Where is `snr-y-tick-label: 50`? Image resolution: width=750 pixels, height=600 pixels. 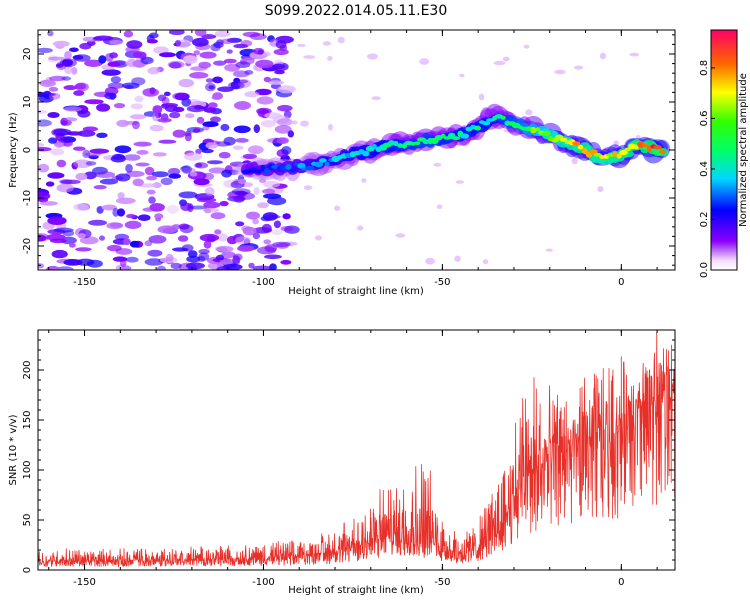 snr-y-tick-label: 50 is located at coordinates (27, 520).